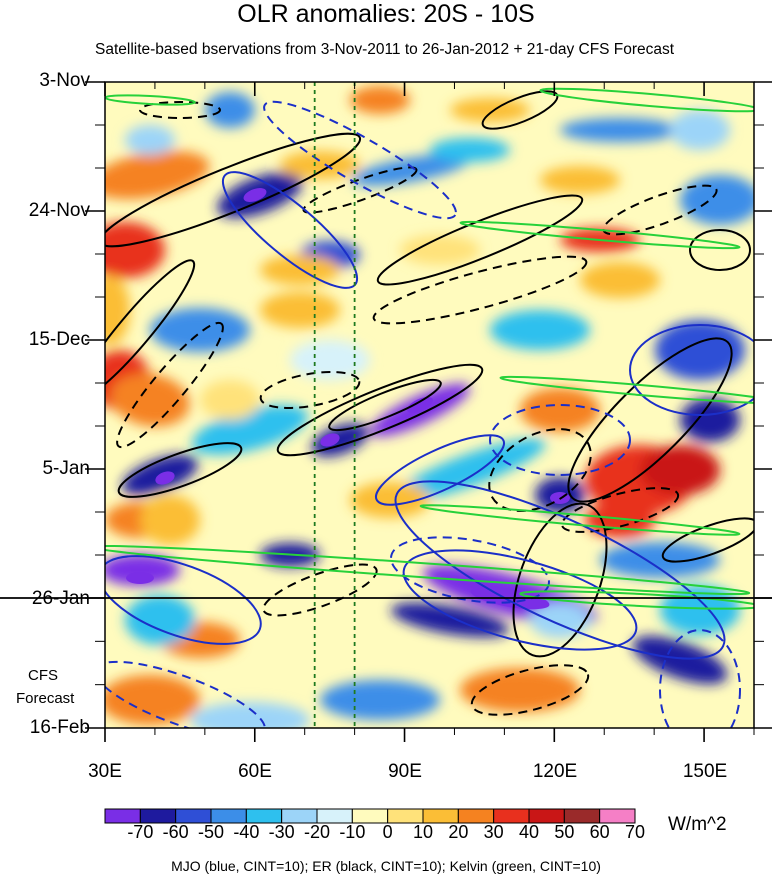 The image size is (772, 878). What do you see at coordinates (493, 832) in the screenshot?
I see `colorbar-tick-label: 30` at bounding box center [493, 832].